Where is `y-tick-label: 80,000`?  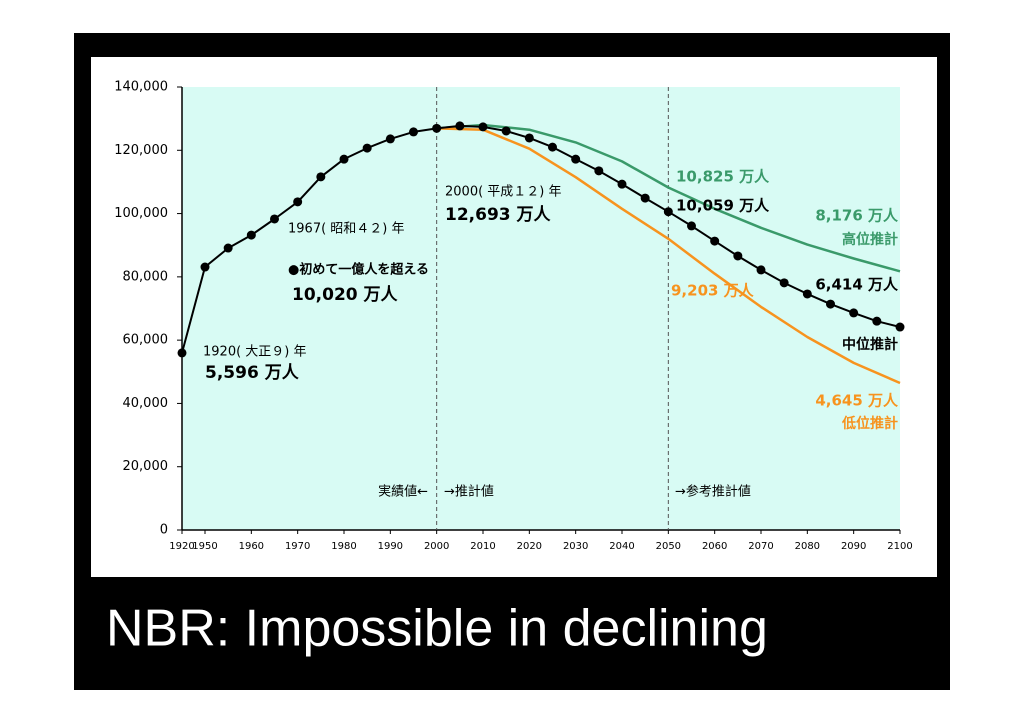 y-tick-label: 80,000 is located at coordinates (146, 276).